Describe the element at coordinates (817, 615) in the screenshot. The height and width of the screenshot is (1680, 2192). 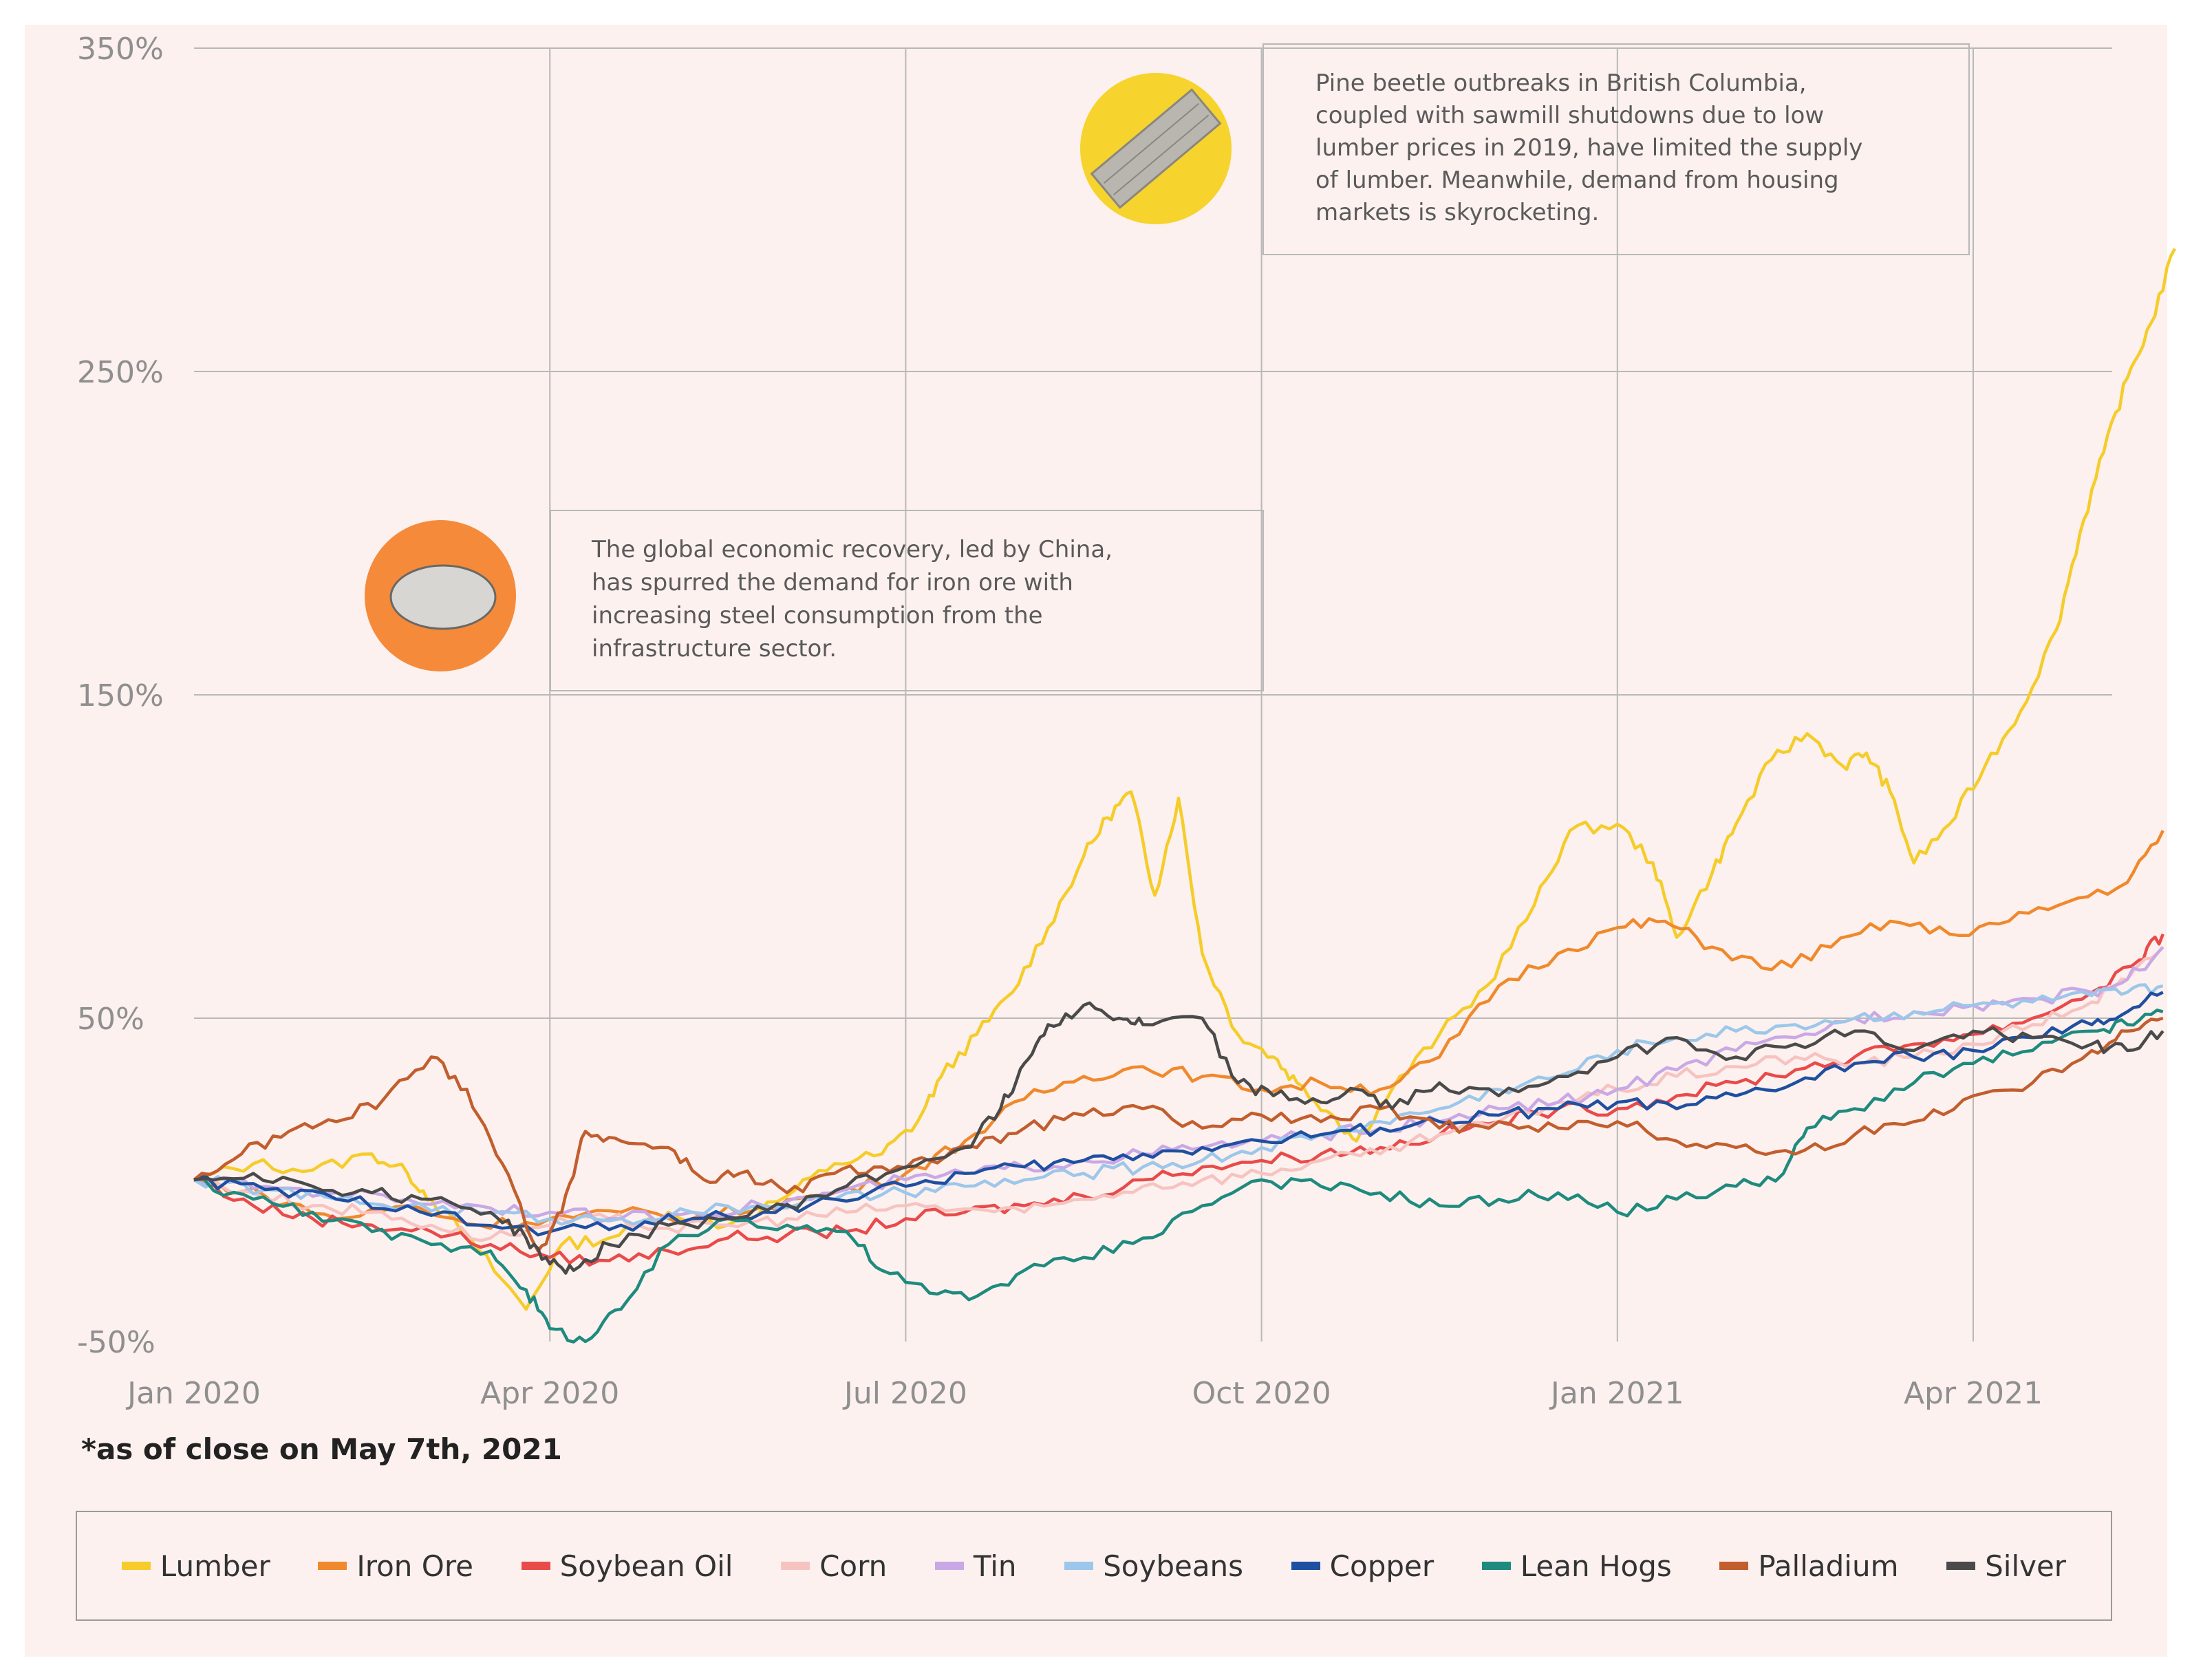
I see `iron-ore-annotation-line-3: increasing steel consumption from the` at that location.